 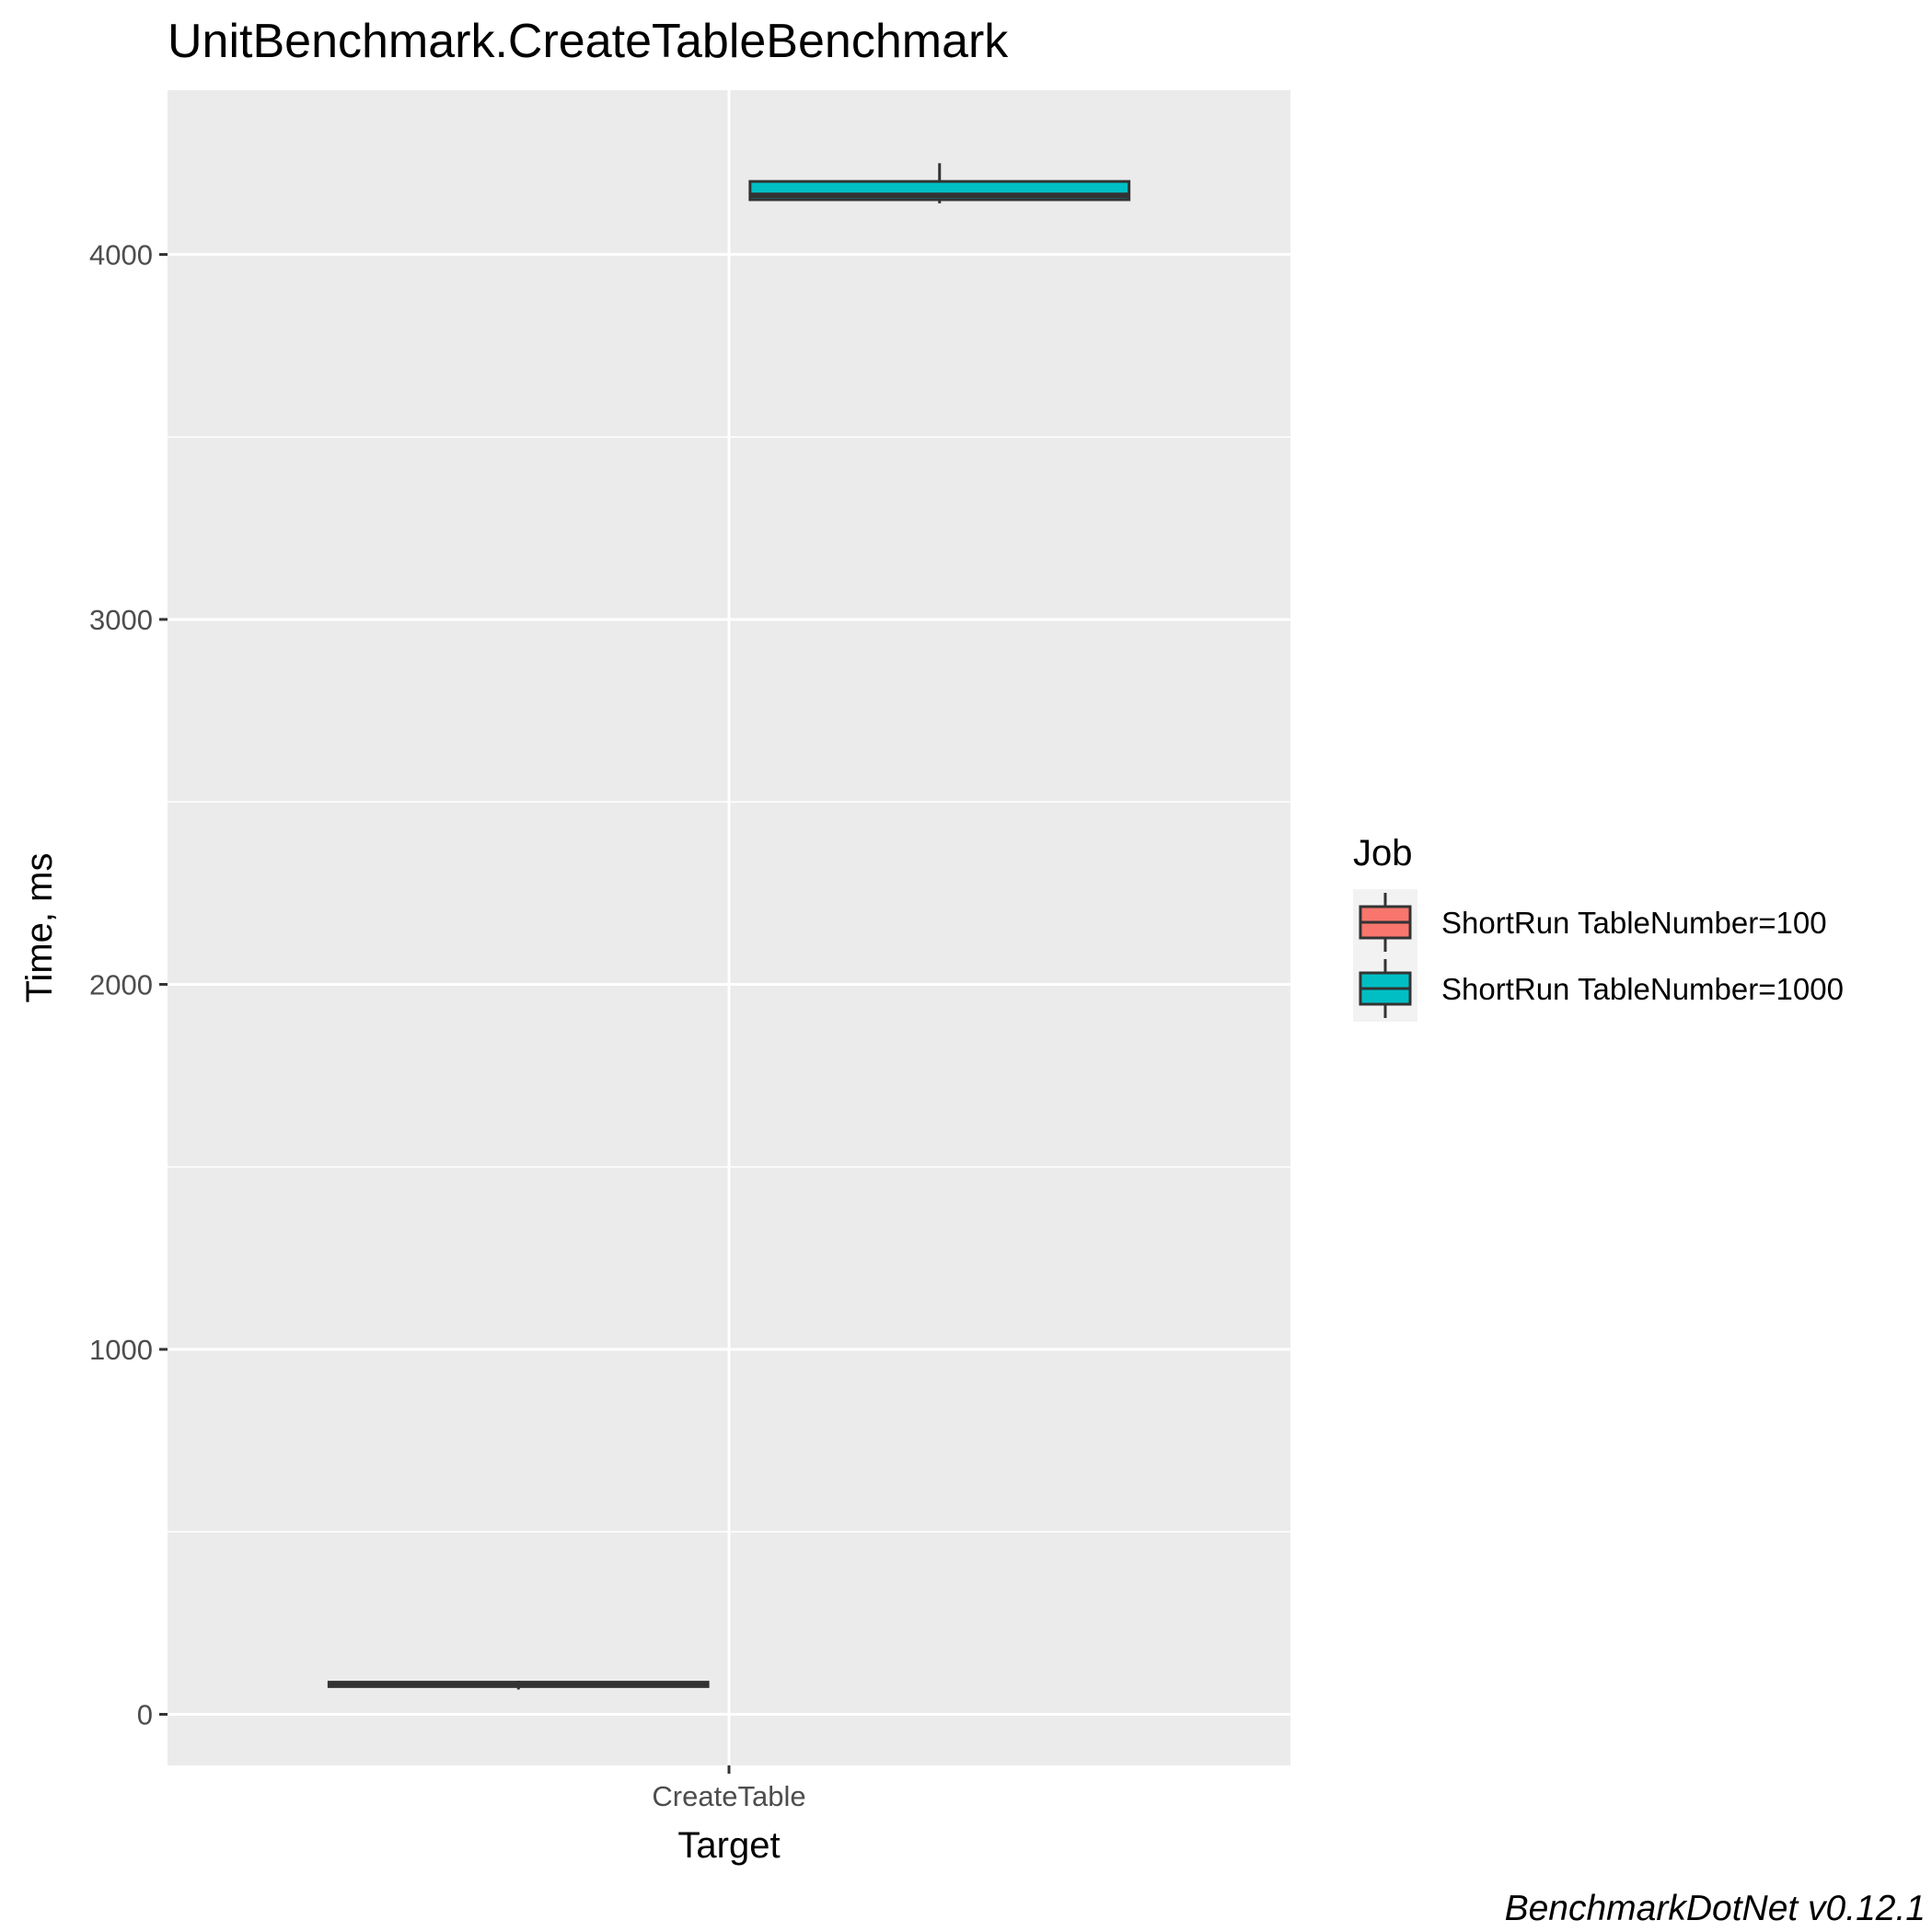 What do you see at coordinates (1642, 989) in the screenshot?
I see `legend-label: ShortRun TableNumber=1000` at bounding box center [1642, 989].